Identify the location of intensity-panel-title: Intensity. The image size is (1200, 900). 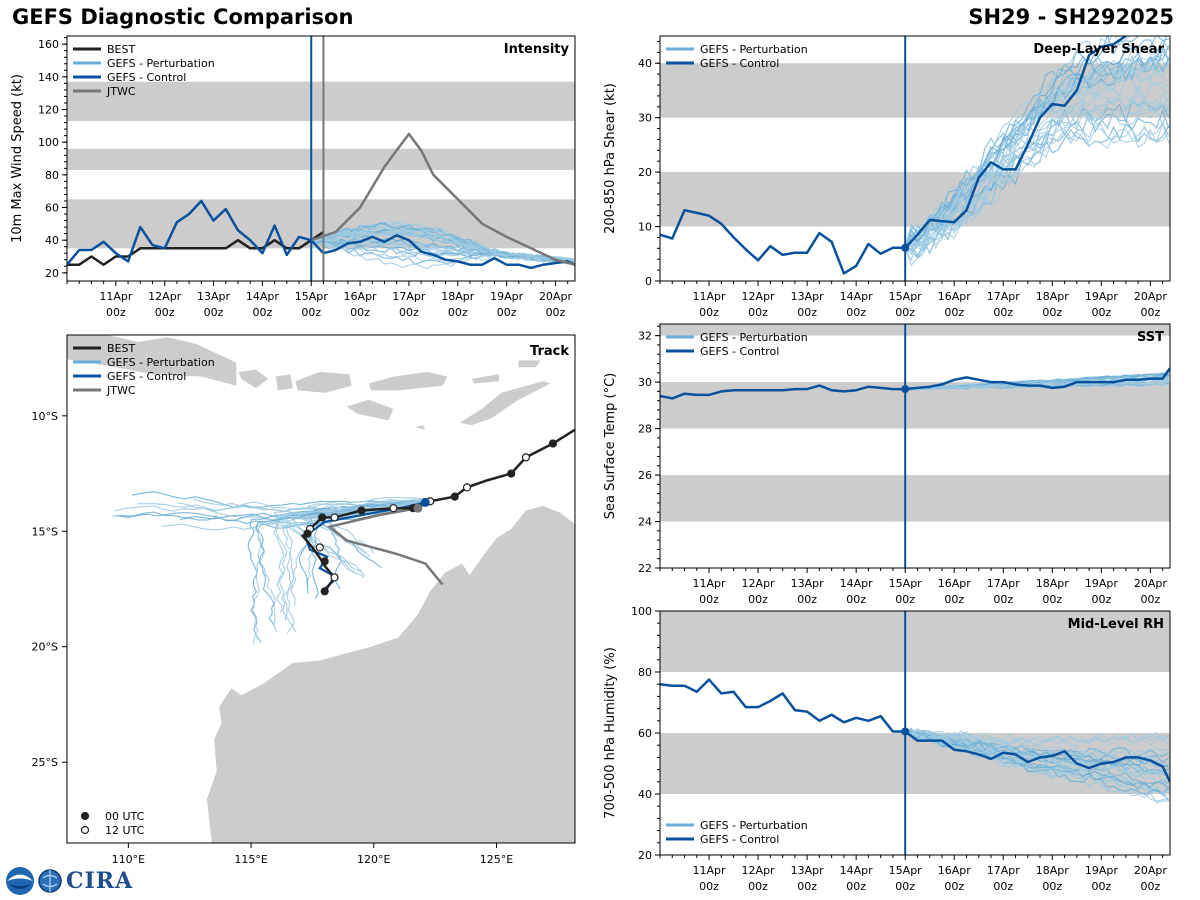
(537, 49).